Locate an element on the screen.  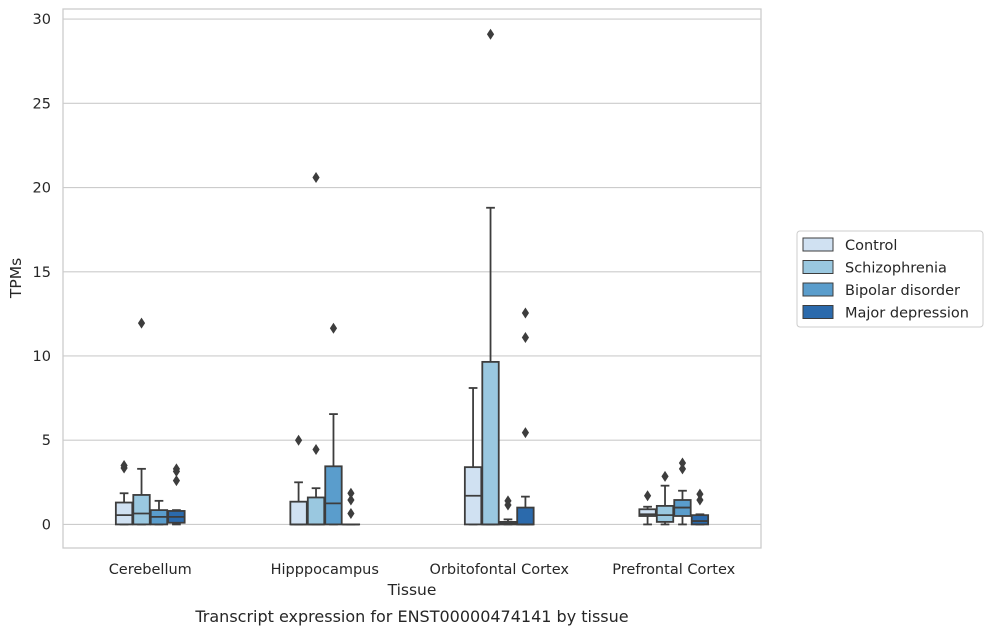
y-axis-label: TPMs is located at coordinates (16, 278).